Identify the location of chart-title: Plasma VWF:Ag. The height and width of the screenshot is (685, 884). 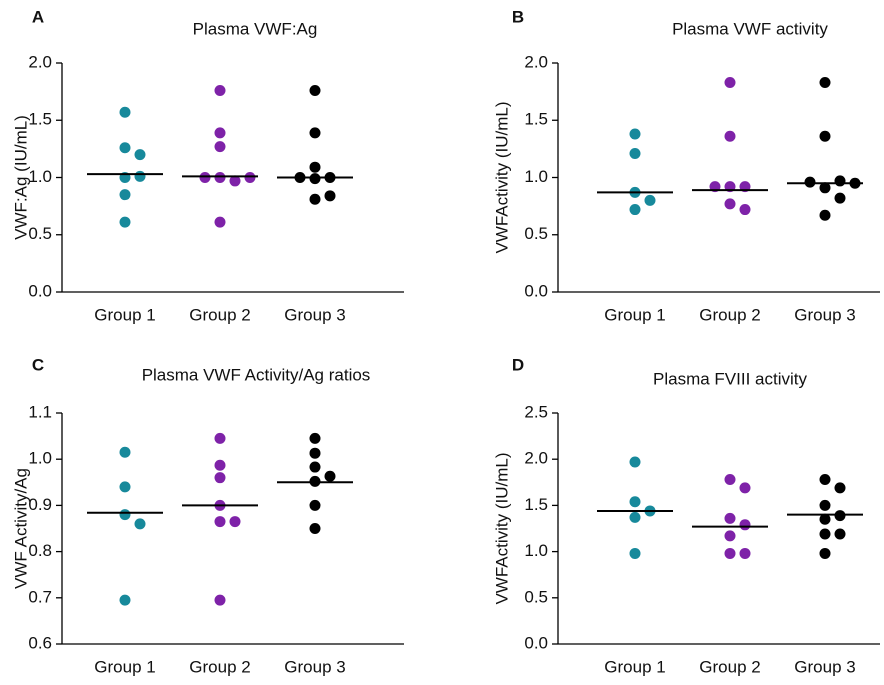
(255, 28).